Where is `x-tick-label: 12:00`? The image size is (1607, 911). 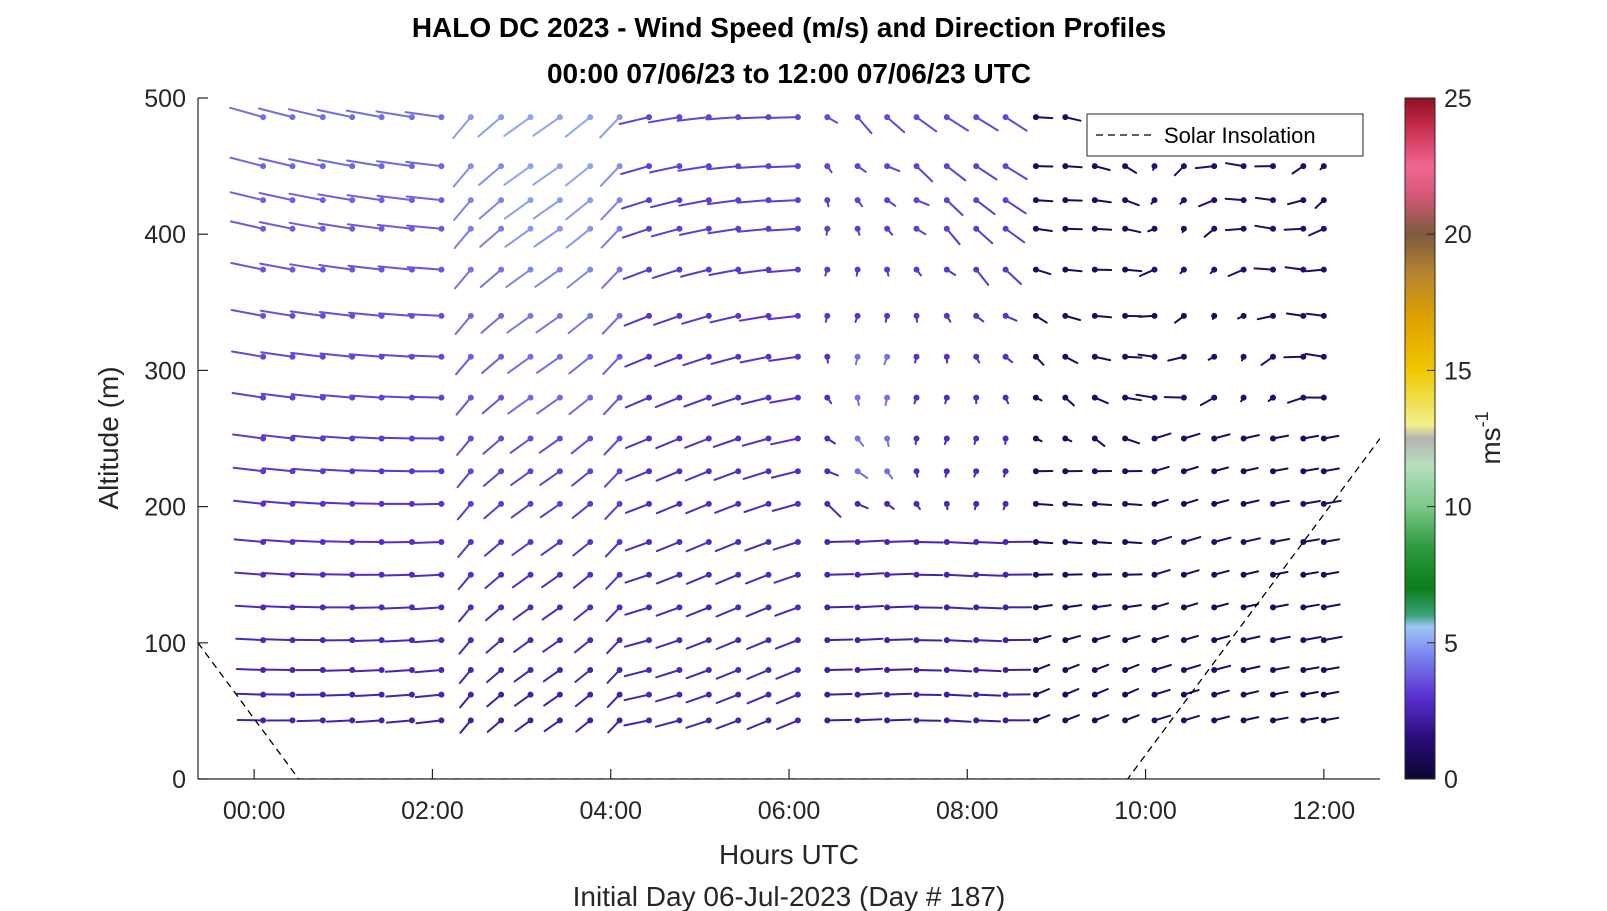 x-tick-label: 12:00 is located at coordinates (1324, 811).